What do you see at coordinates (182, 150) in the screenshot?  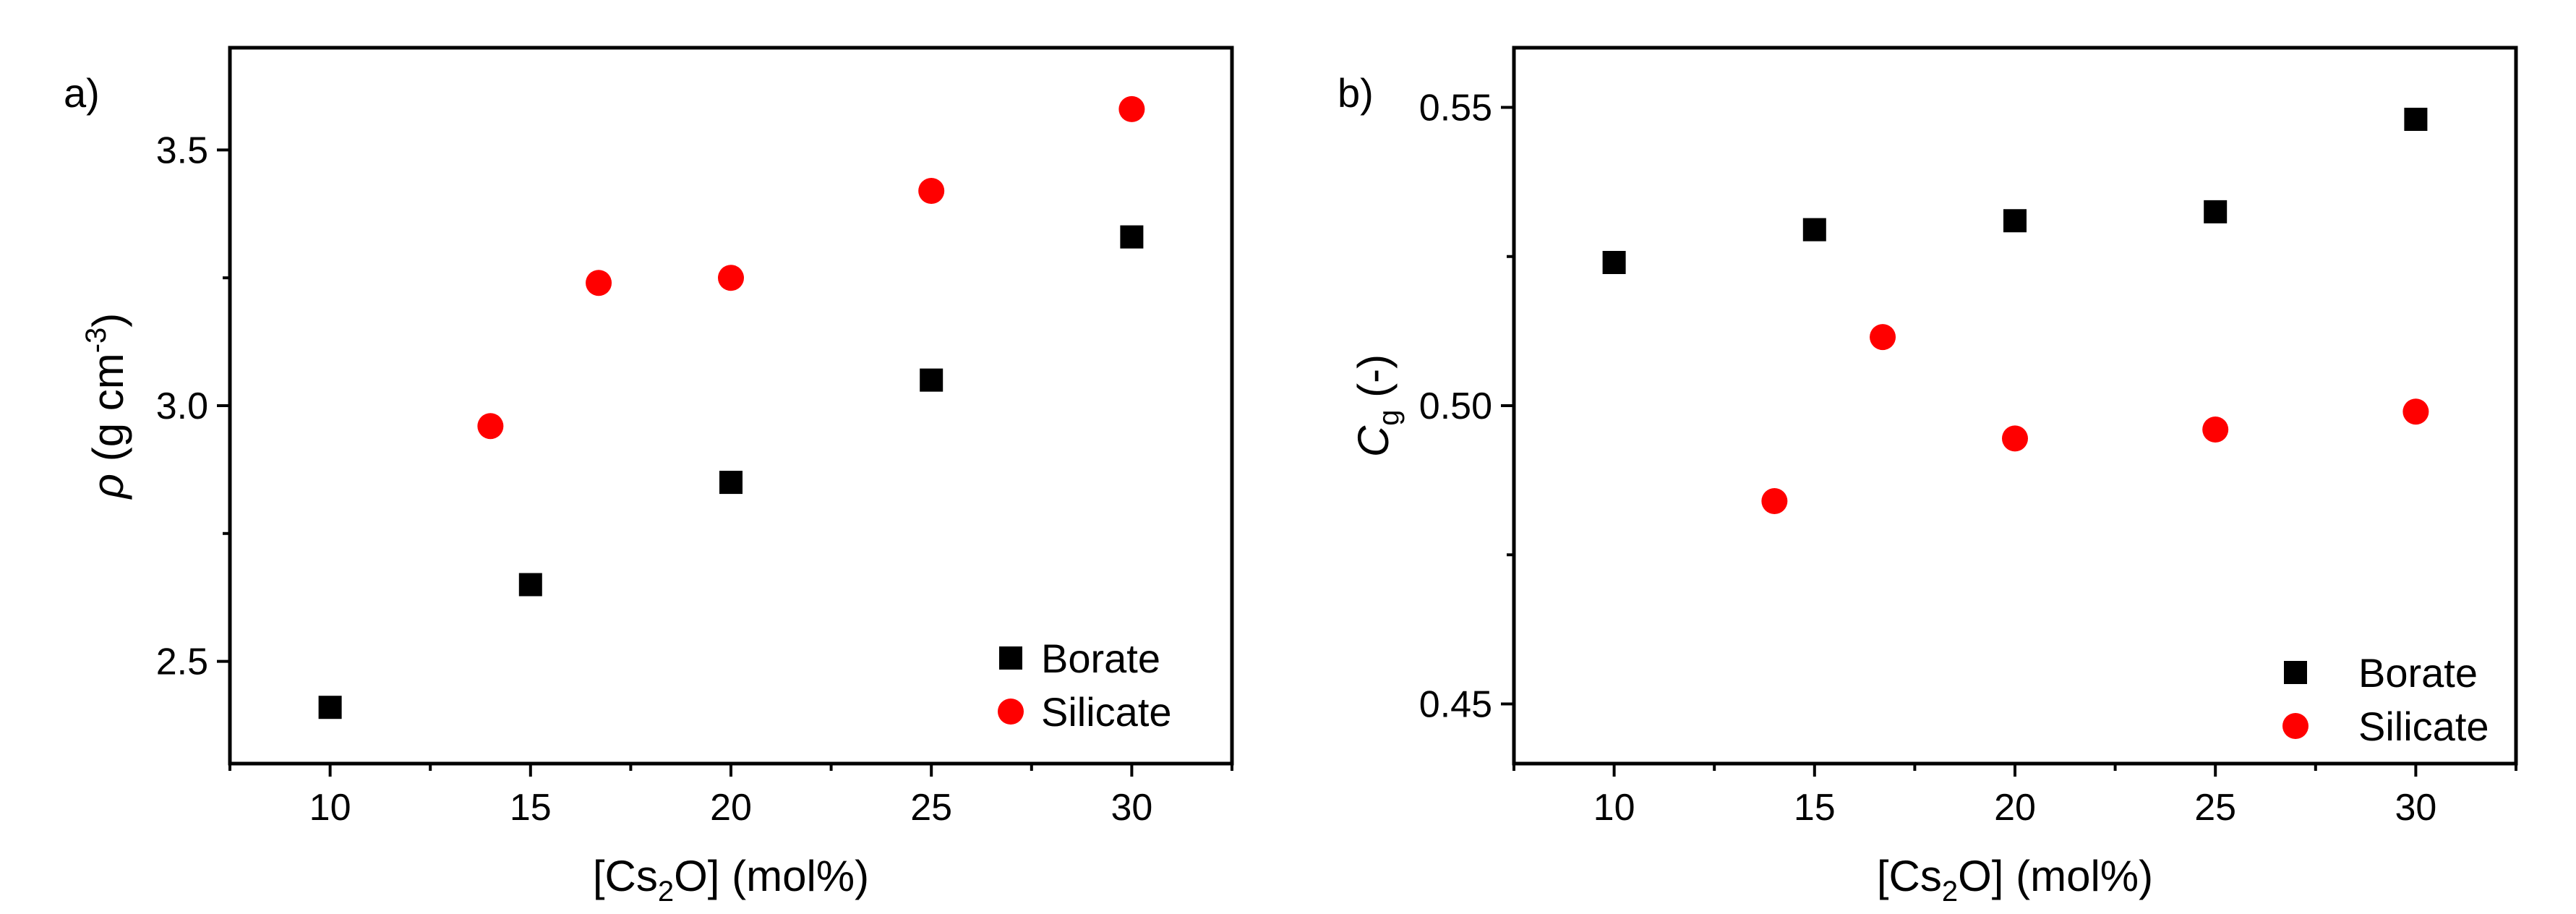 I see `y-tick-label: 3.5` at bounding box center [182, 150].